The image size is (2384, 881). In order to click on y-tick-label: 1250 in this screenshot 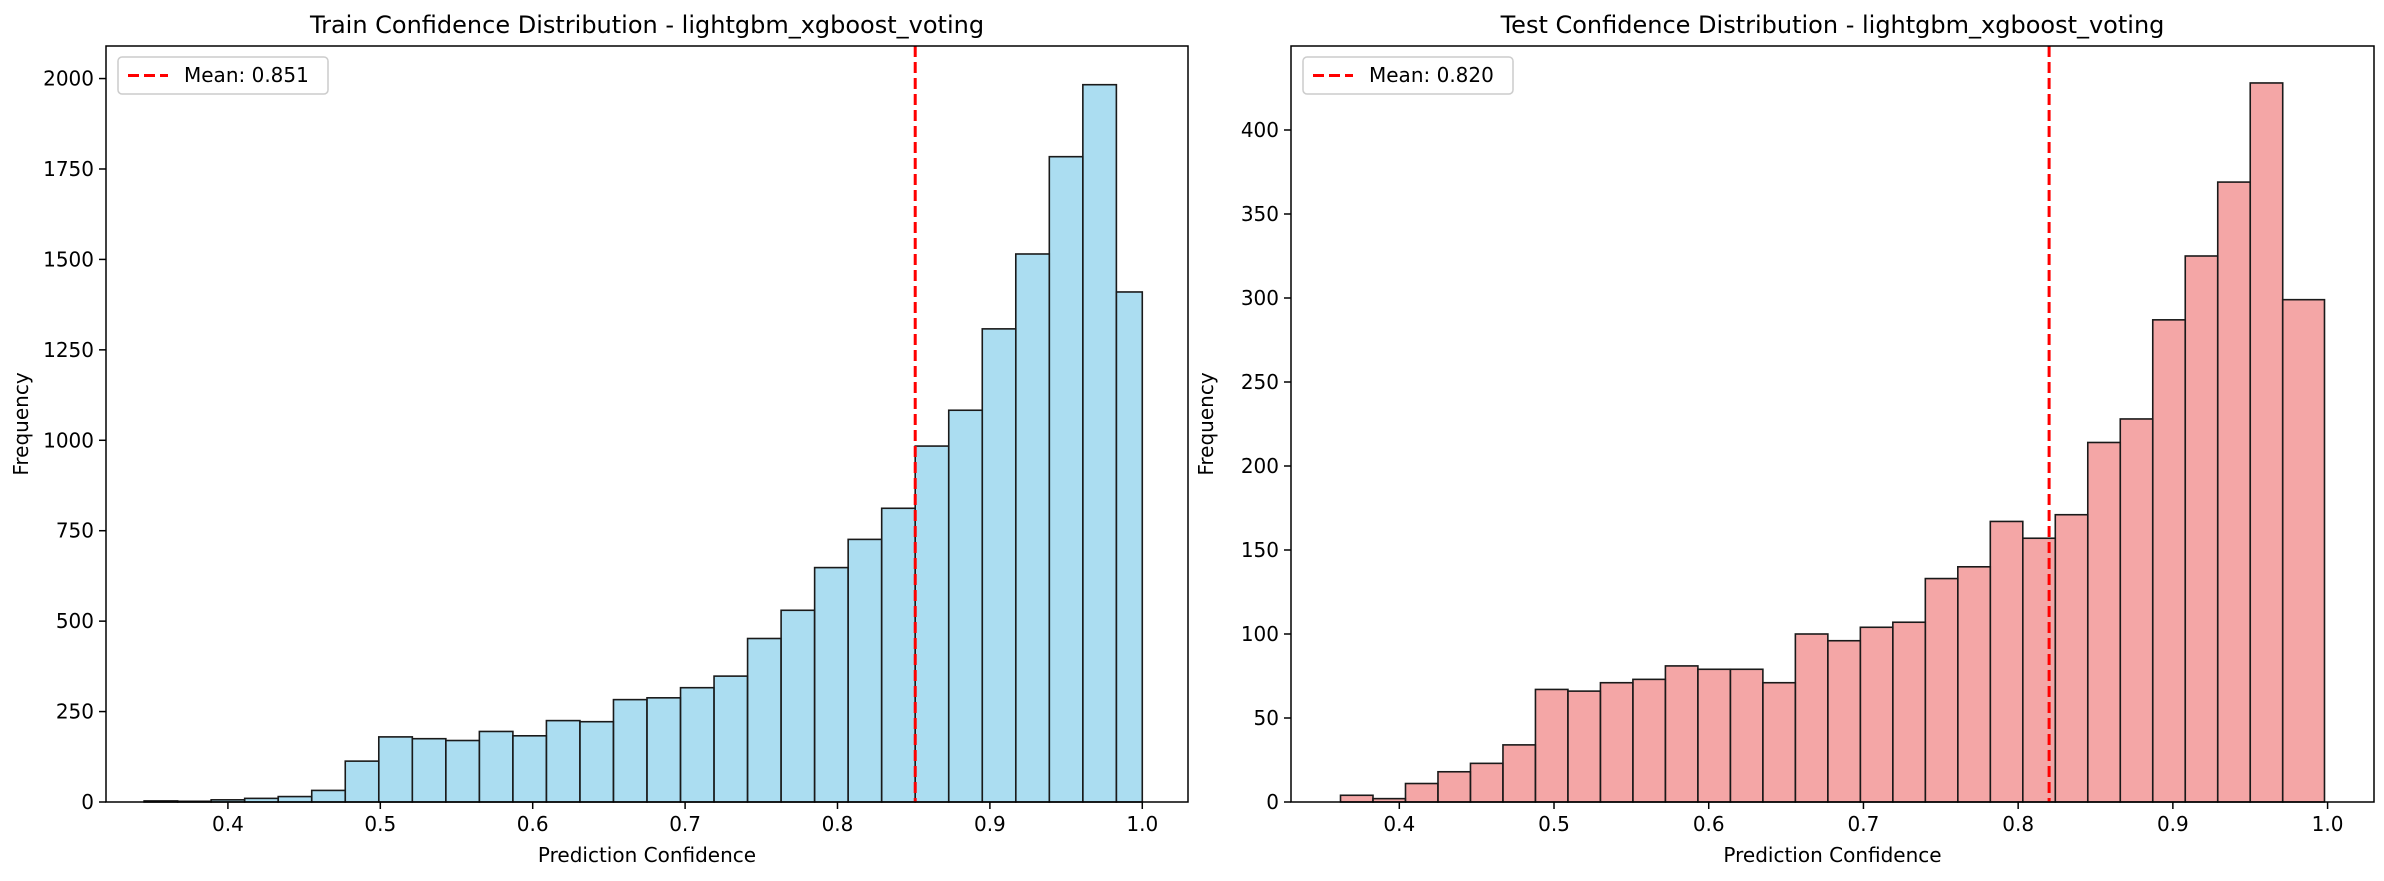, I will do `click(68, 350)`.